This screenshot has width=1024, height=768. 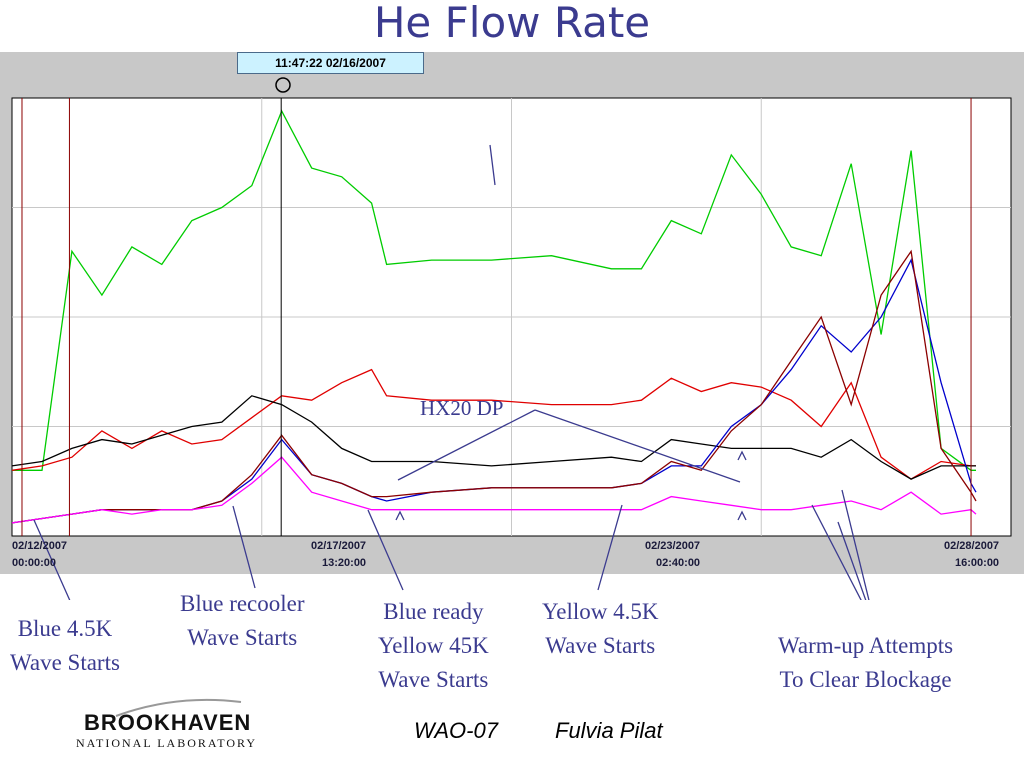 I want to click on cursor-time-label: 11:47:22 02/16/2007, so click(x=330, y=63).